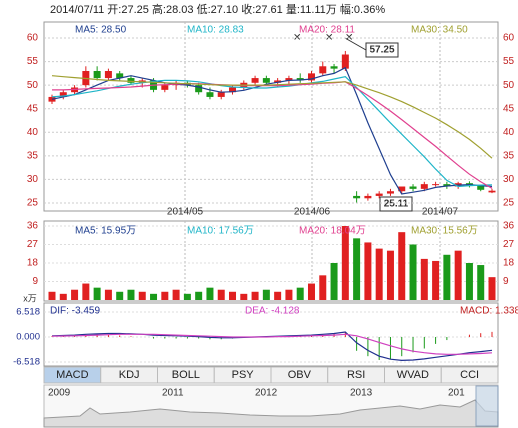  Describe the element at coordinates (272, 344) in the screenshot. I see `macd-line` at that location.